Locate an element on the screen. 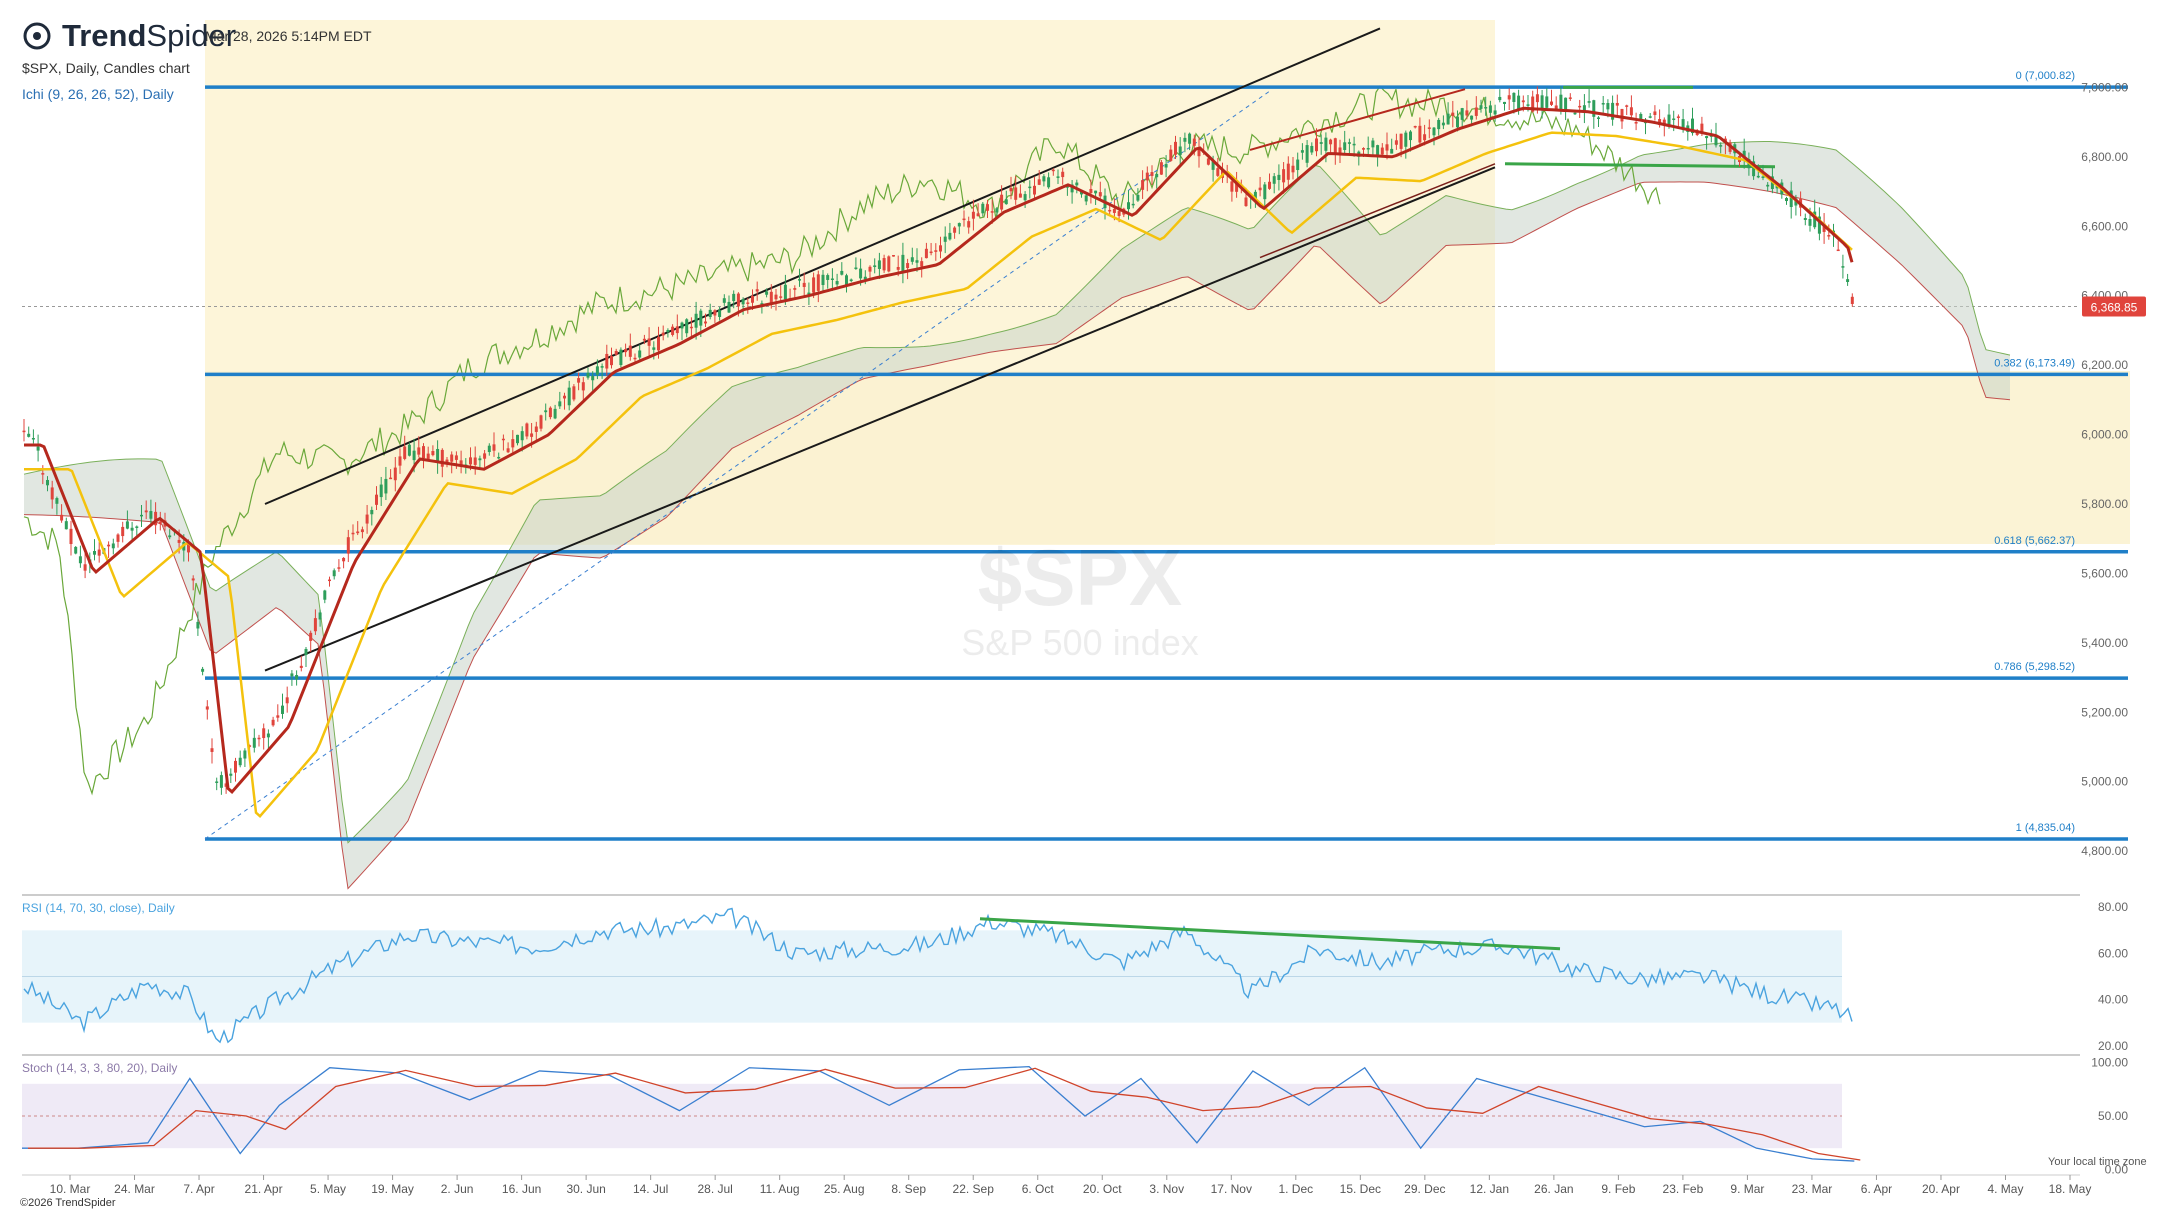 The height and width of the screenshot is (1213, 2157). symbol-description: $SPX, Daily, Candles chart is located at coordinates (106, 68).